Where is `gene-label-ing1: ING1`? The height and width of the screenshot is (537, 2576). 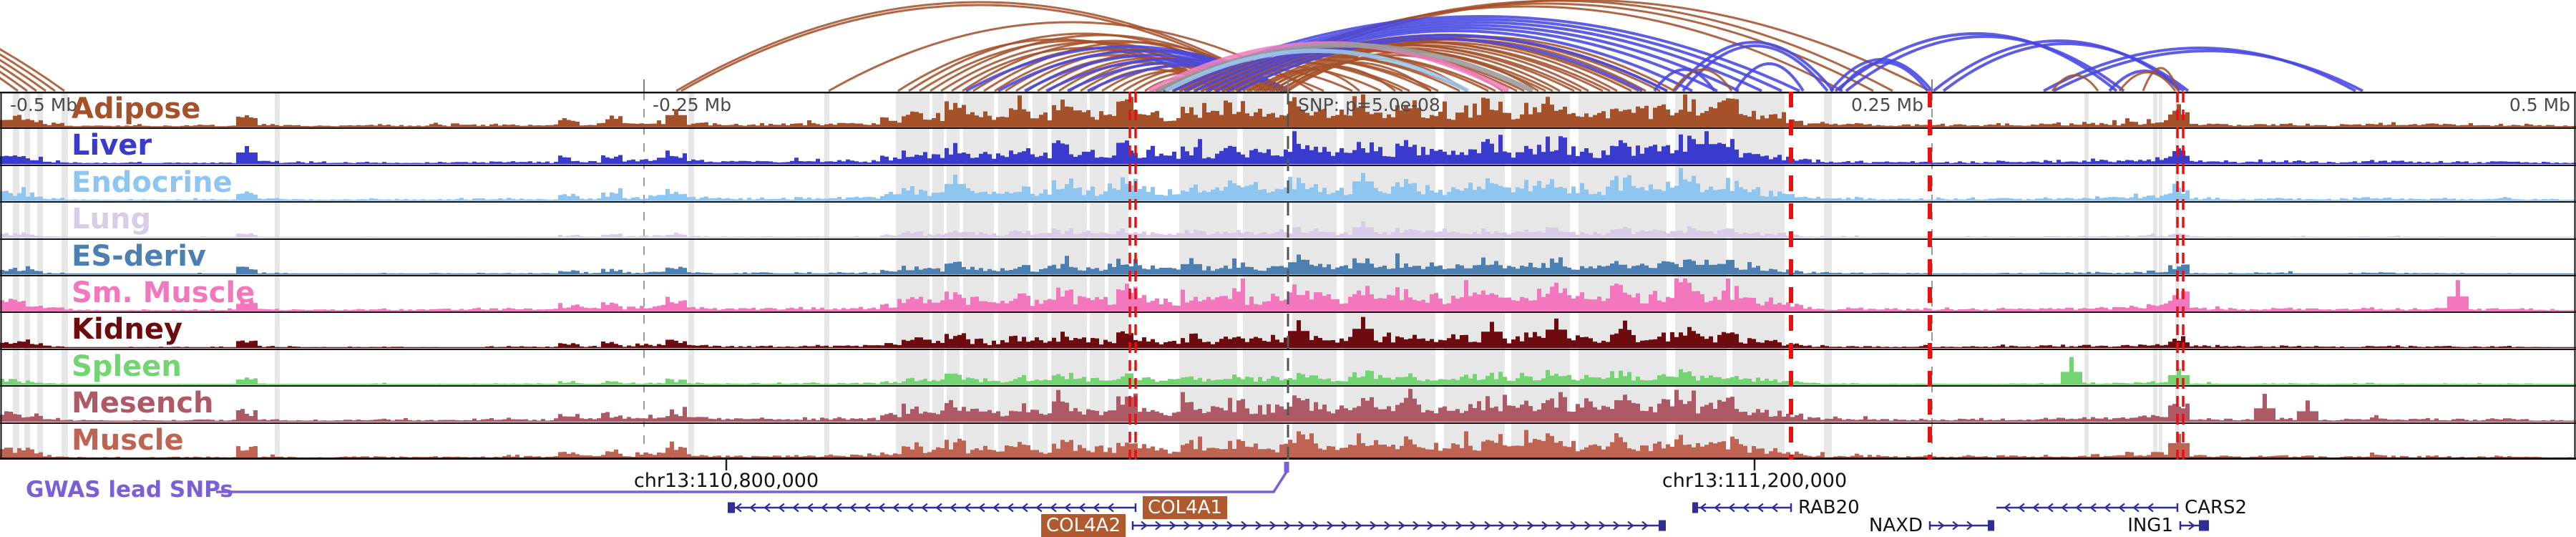
gene-label-ing1: ING1 is located at coordinates (2150, 525).